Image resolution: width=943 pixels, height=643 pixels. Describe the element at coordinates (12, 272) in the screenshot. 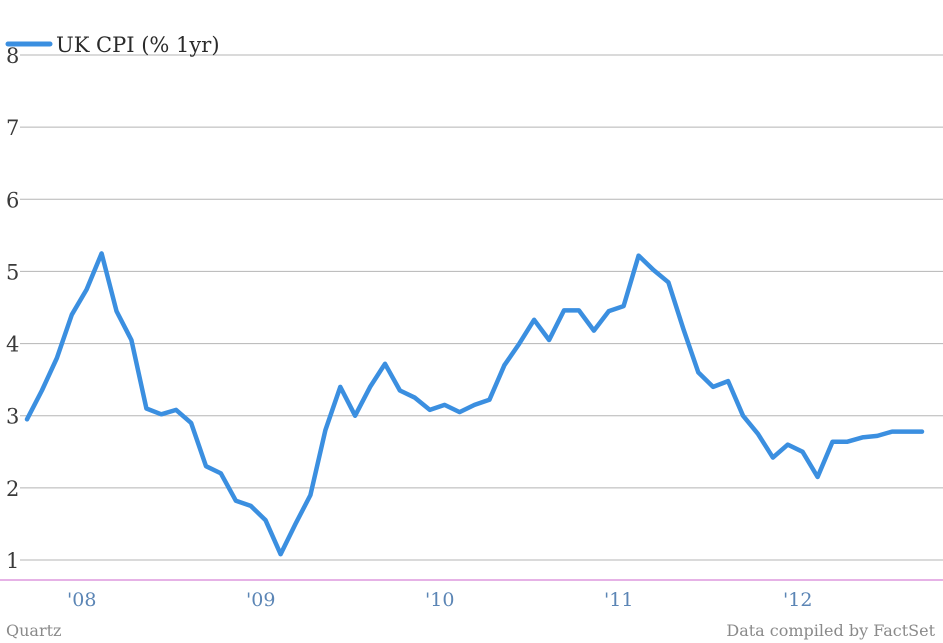

I see `y-tick-label-5: 5` at that location.